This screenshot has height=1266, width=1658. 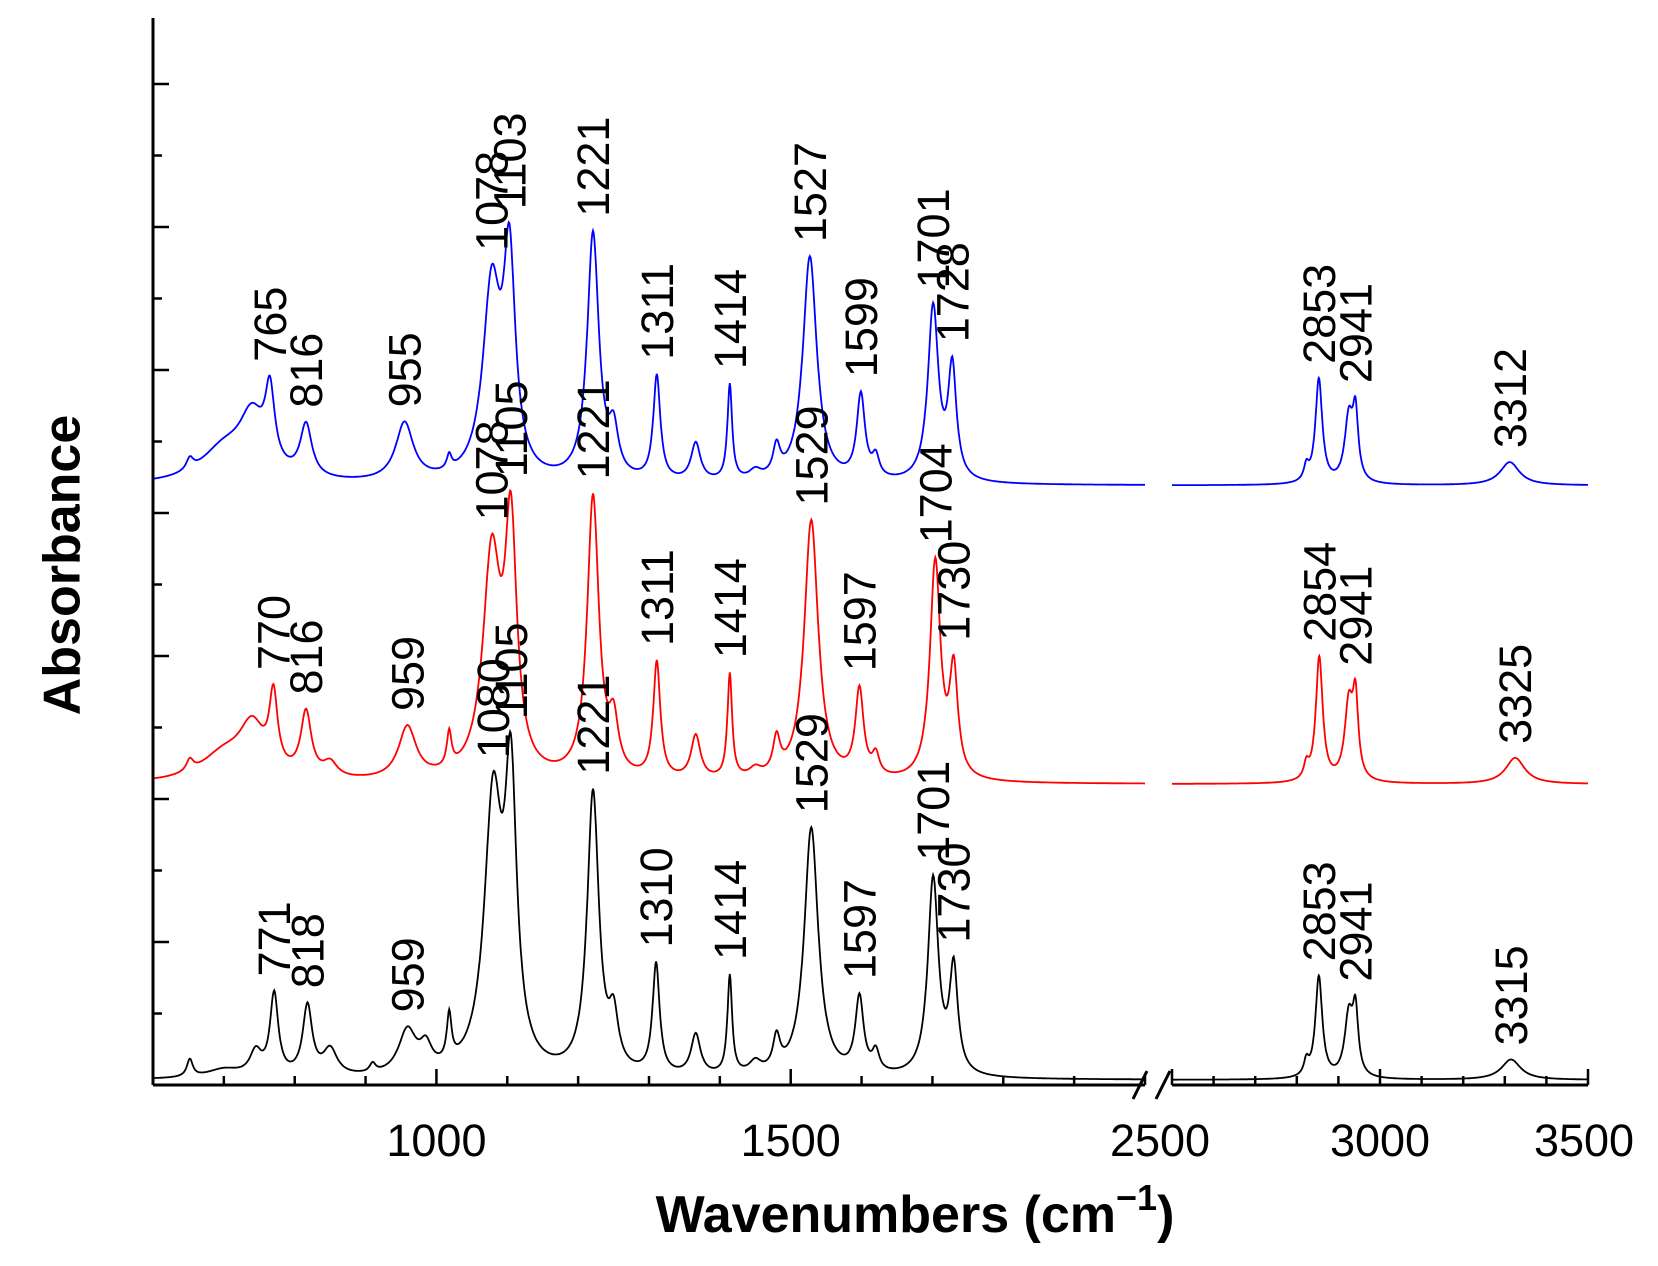 I want to click on peak-label-3-10: 1597, so click(x=859, y=929).